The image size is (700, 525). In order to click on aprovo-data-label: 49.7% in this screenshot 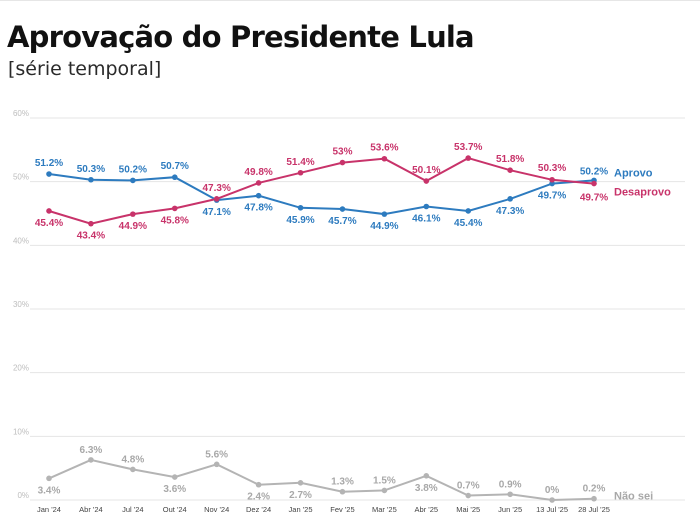, I will do `click(552, 196)`.